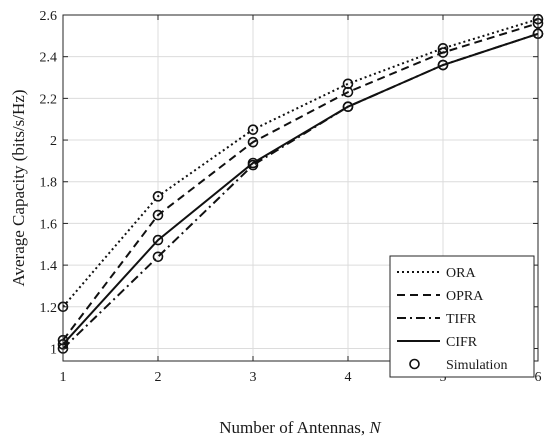 This screenshot has height=443, width=550. I want to click on y-tick-label: 2.2, so click(49, 99).